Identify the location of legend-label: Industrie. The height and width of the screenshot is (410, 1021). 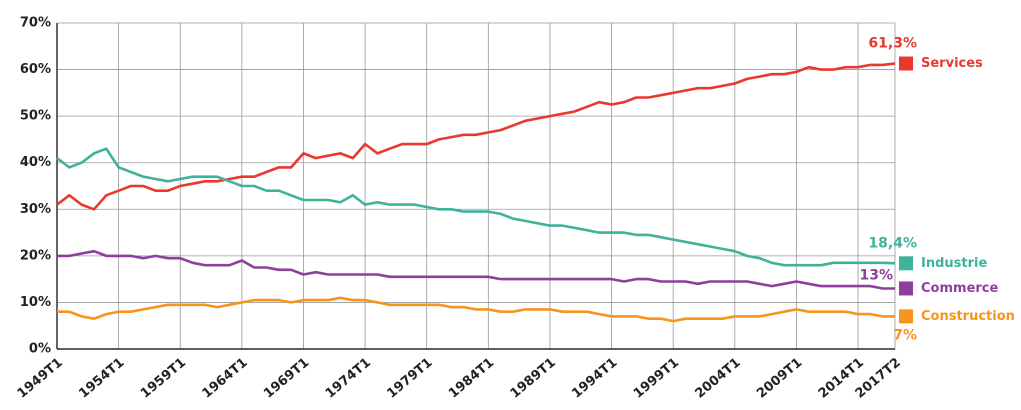
(954, 263).